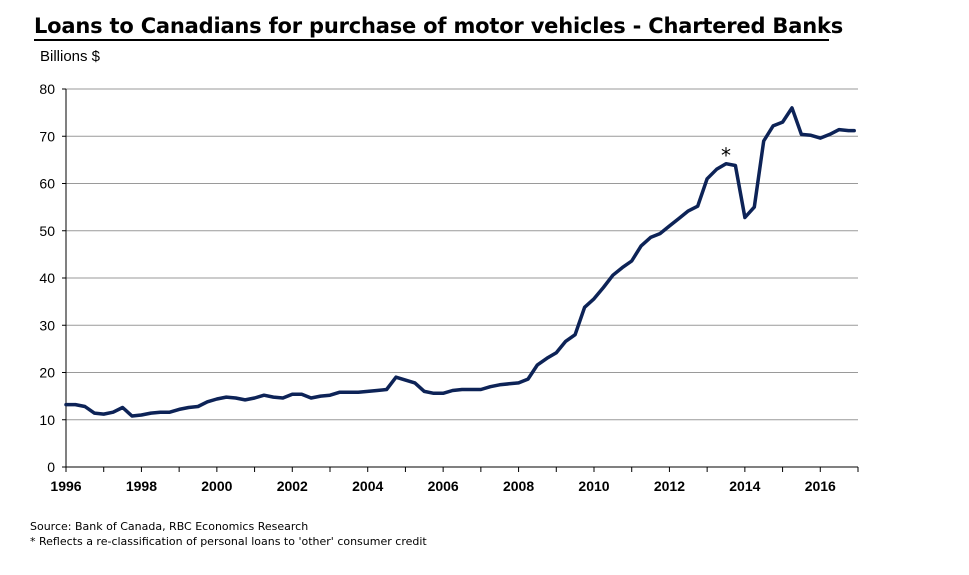  I want to click on y-tick-labels: 0 10 20 30 40 50 60 70 80, so click(47, 278).